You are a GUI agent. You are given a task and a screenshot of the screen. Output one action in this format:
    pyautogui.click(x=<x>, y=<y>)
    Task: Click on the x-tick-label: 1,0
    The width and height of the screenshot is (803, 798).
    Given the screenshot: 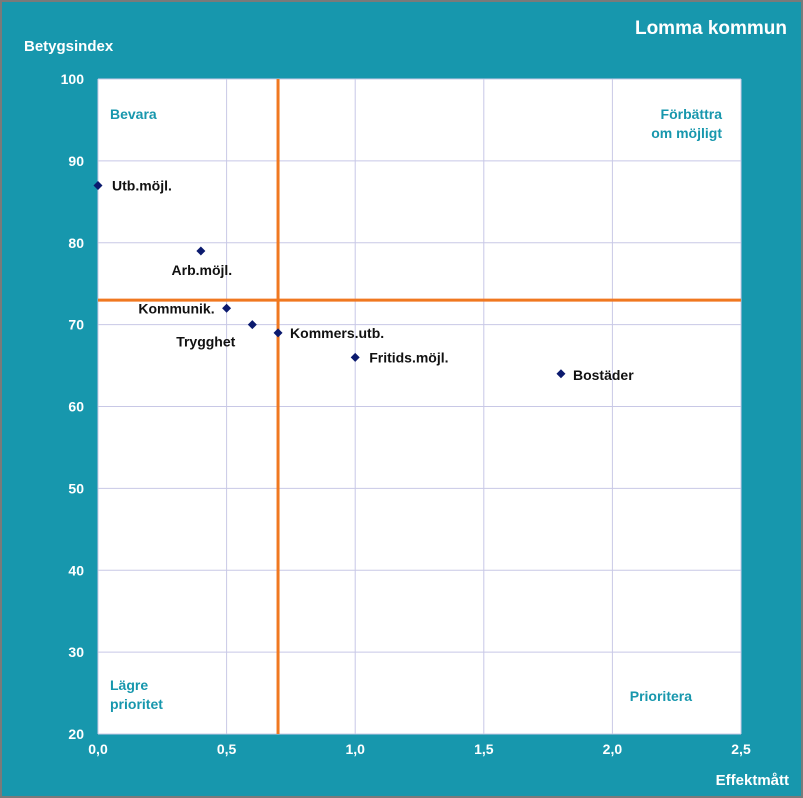 What is the action you would take?
    pyautogui.click(x=355, y=749)
    